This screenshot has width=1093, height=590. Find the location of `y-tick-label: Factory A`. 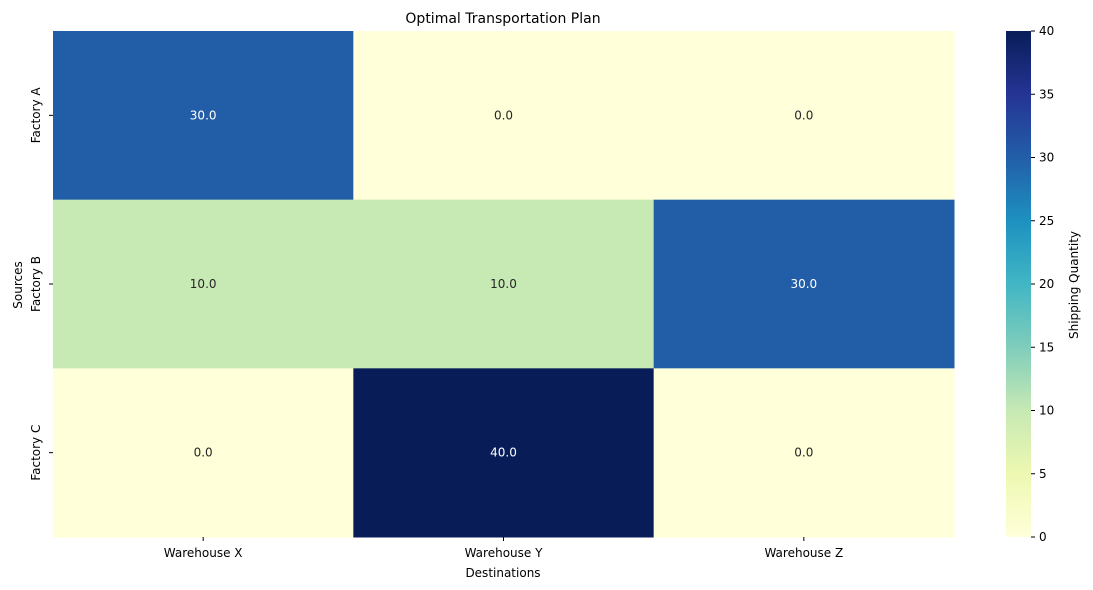

y-tick-label: Factory A is located at coordinates (36, 115).